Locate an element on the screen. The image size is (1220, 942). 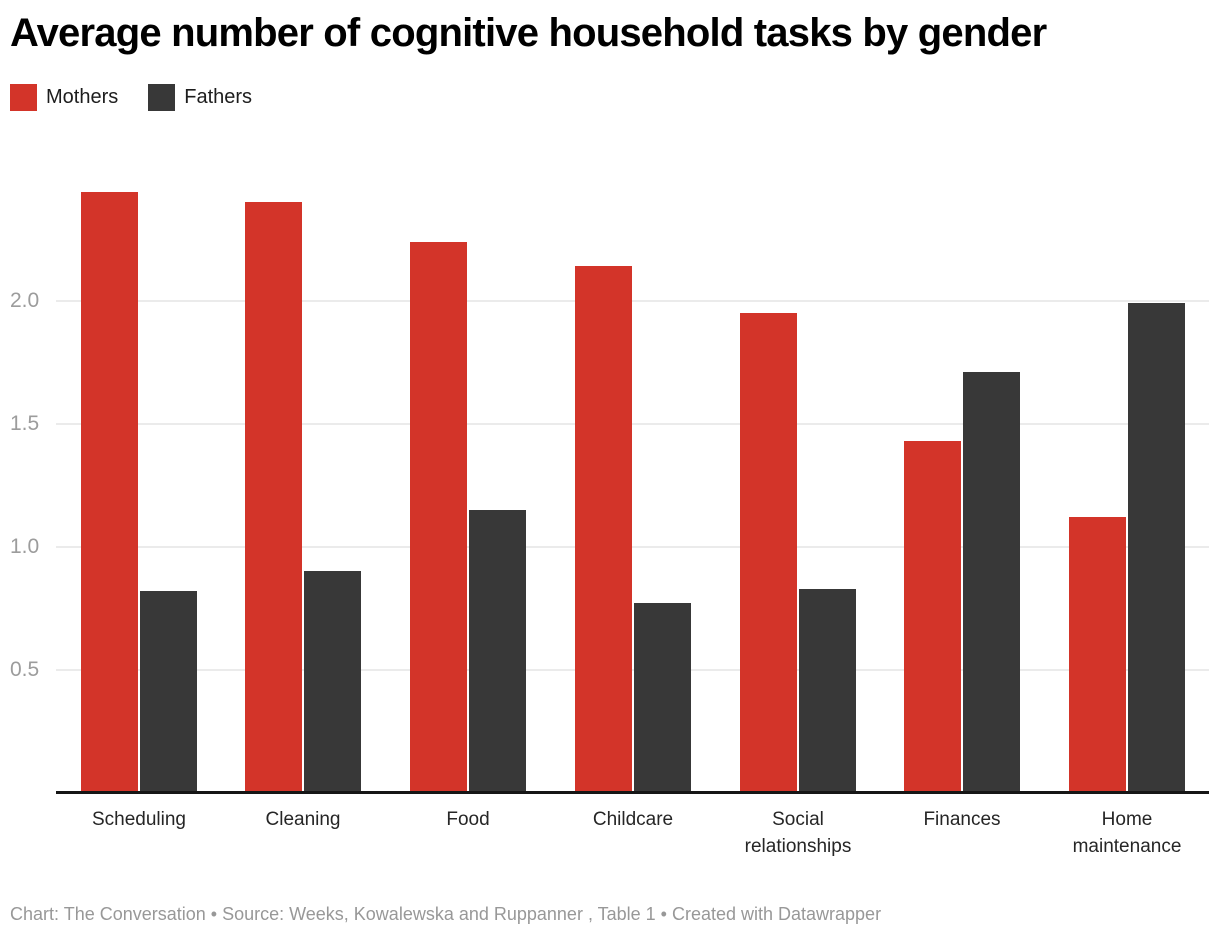
bar-food-mothers is located at coordinates (438, 517).